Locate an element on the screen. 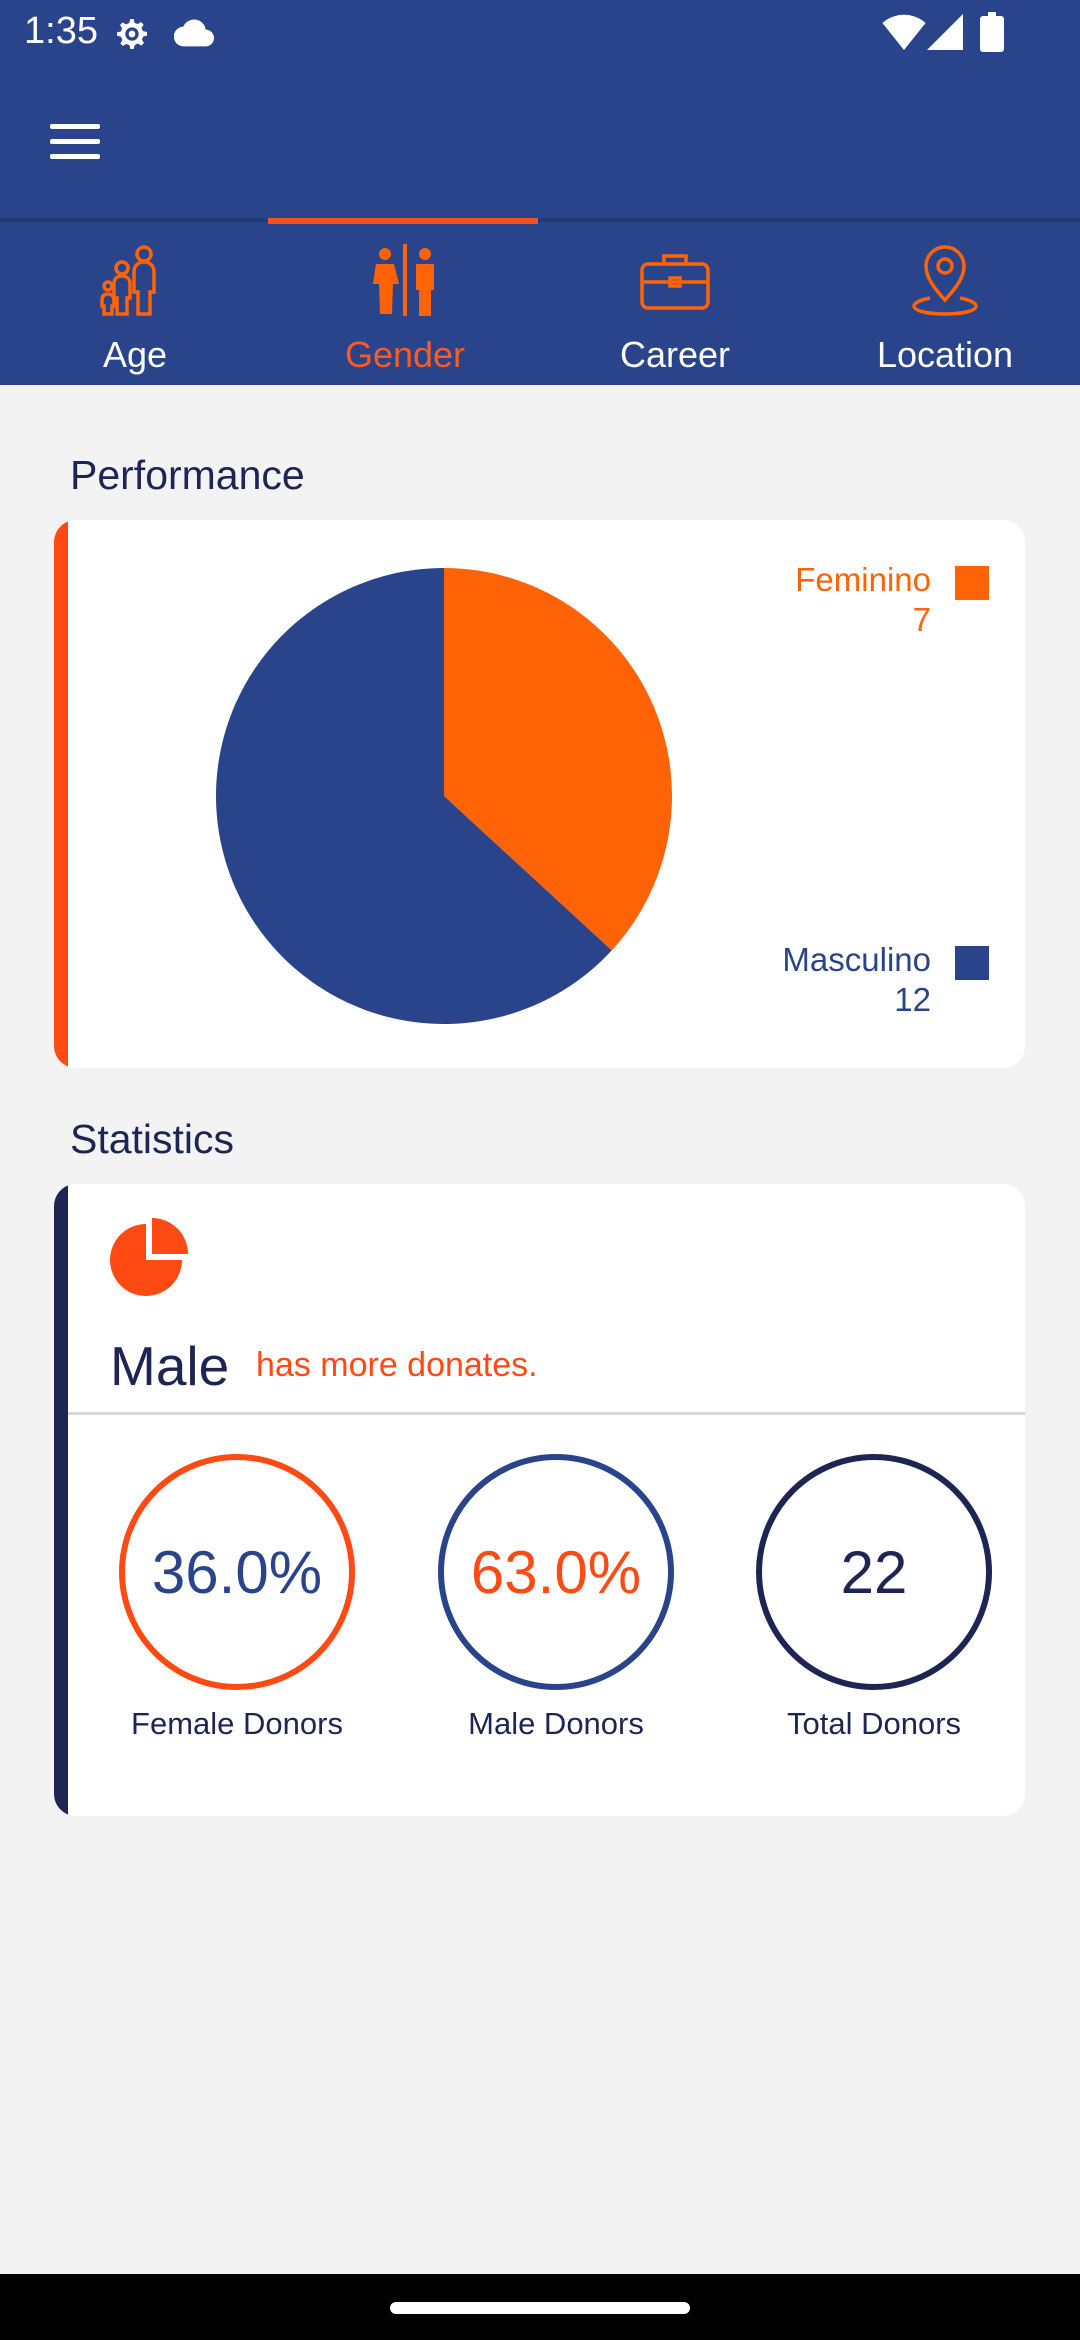 The width and height of the screenshot is (1080, 2340). system-navigation-bar is located at coordinates (540, 2307).